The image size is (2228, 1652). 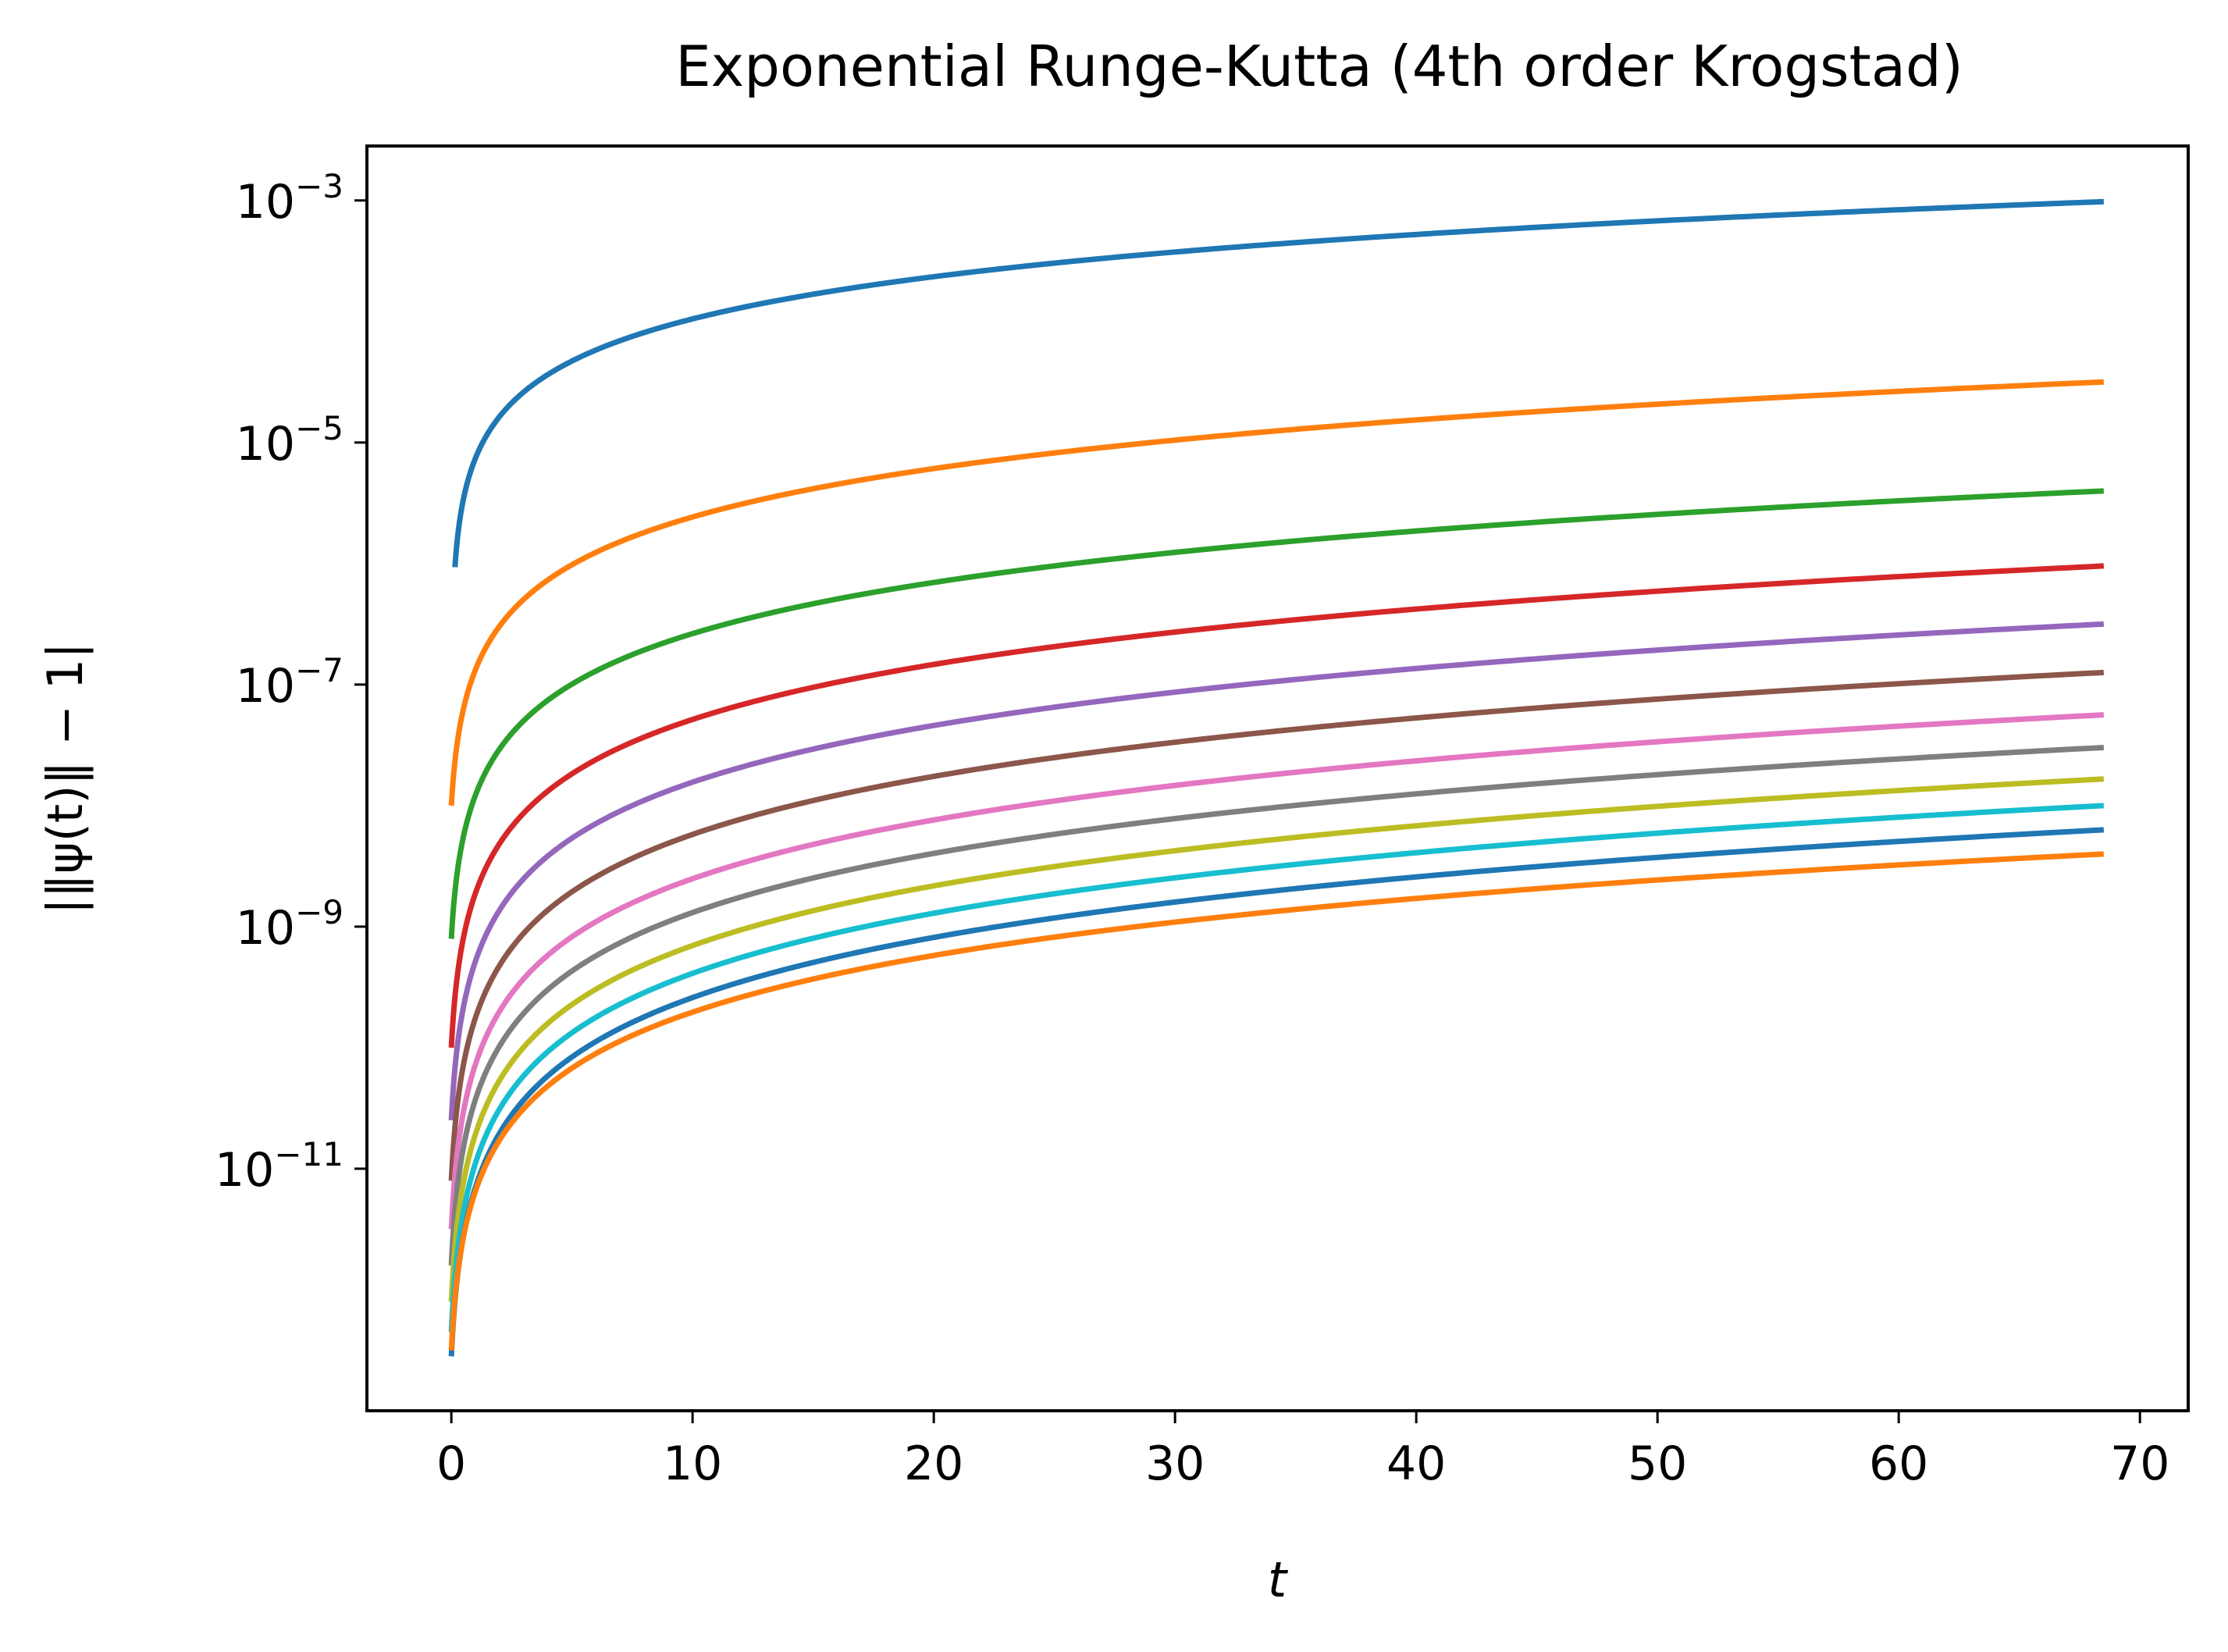 I want to click on y-tick-label: 10⁻¹¹, so click(x=279, y=1166).